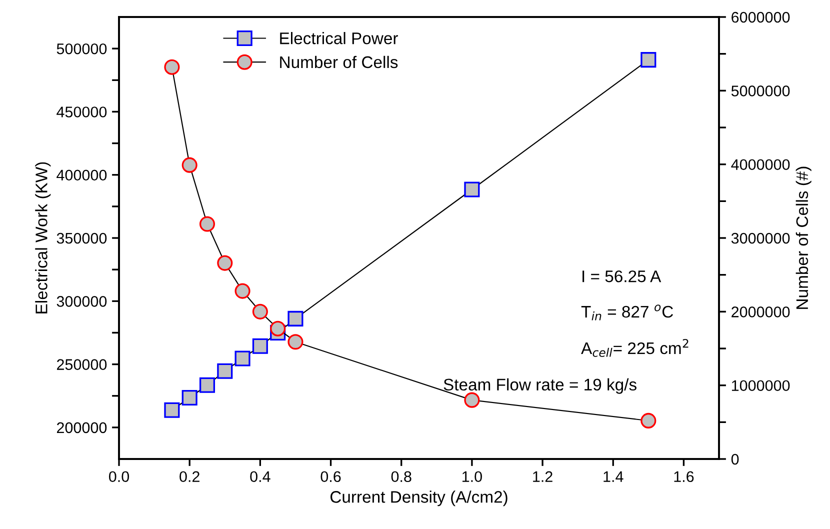  I want to click on y2-tick-label: 4000000, so click(760, 164).